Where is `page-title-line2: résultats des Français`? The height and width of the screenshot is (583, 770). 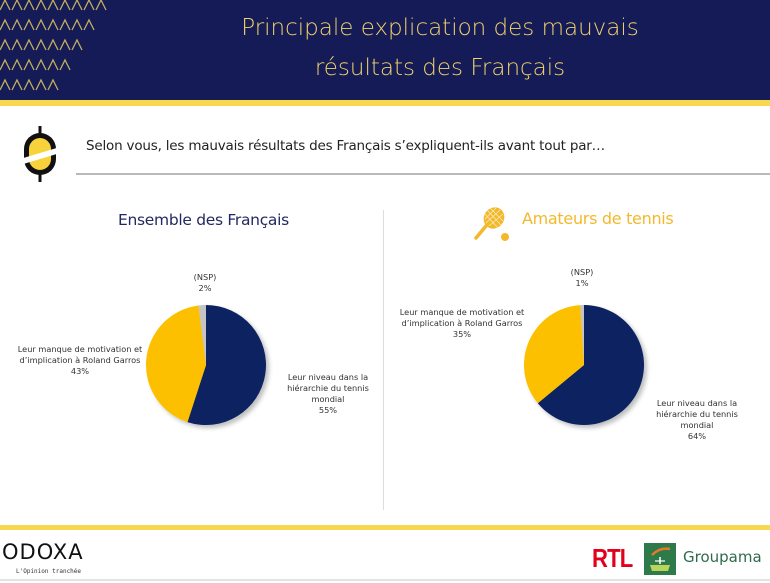 page-title-line2: résultats des Français is located at coordinates (440, 68).